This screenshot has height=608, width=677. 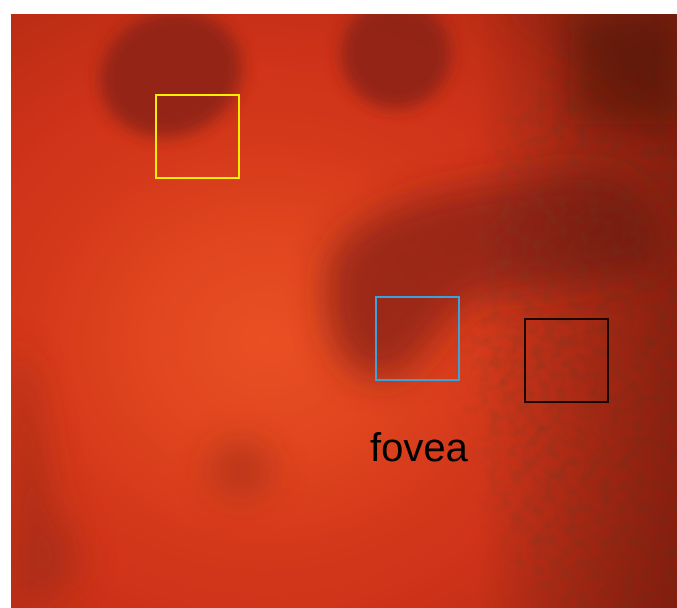 I want to click on fovea-label: fovea, so click(x=419, y=448).